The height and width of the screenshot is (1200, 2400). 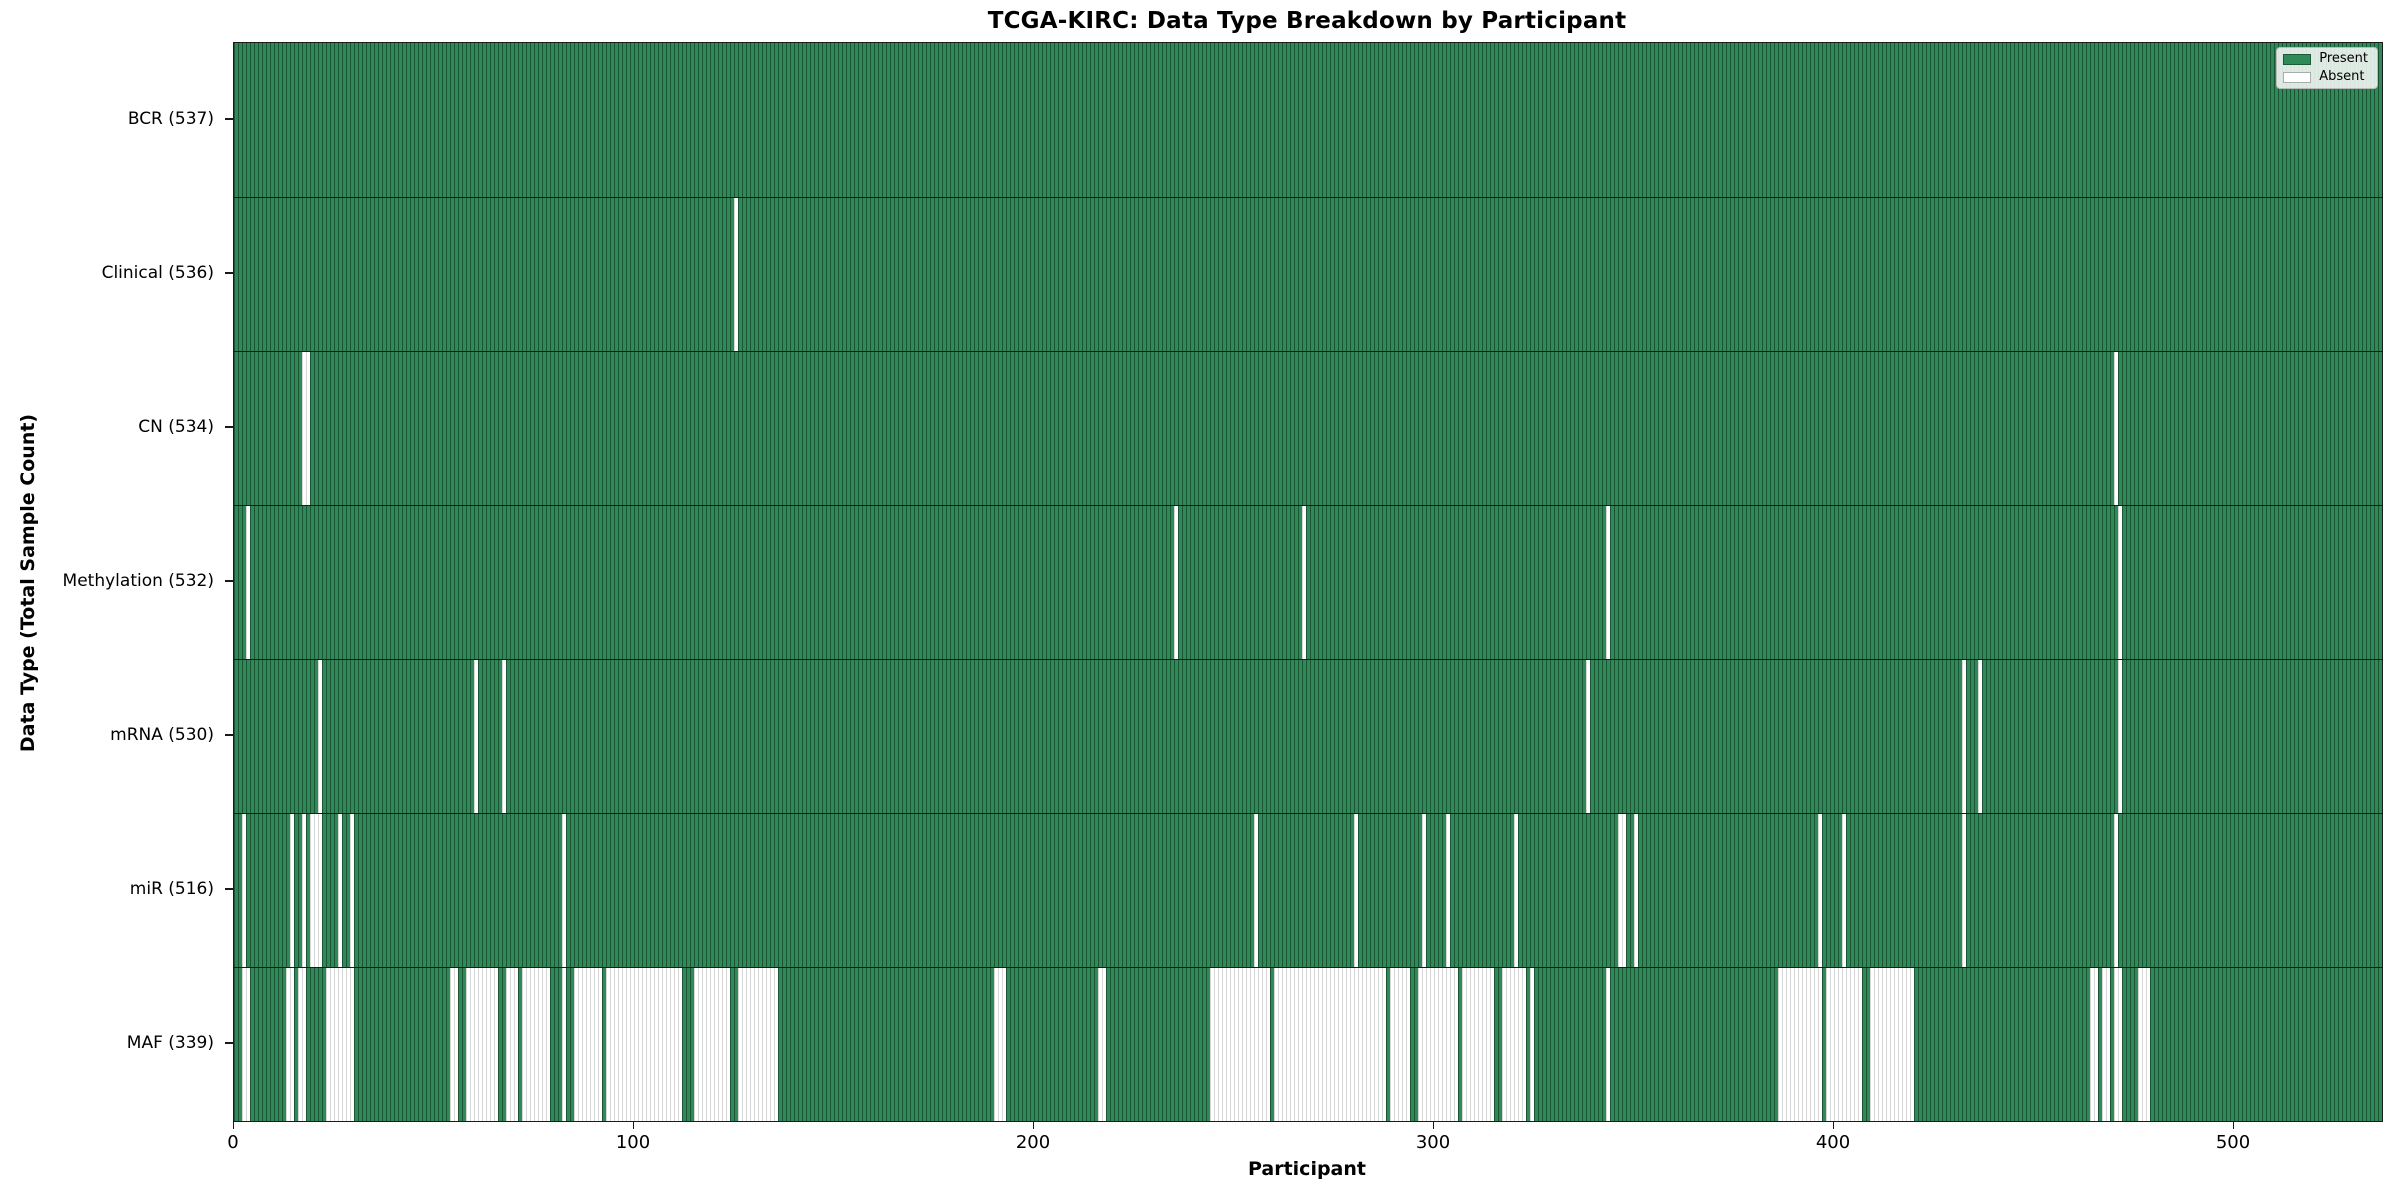 I want to click on y-tick-label-miR: miR (516), so click(x=171, y=889).